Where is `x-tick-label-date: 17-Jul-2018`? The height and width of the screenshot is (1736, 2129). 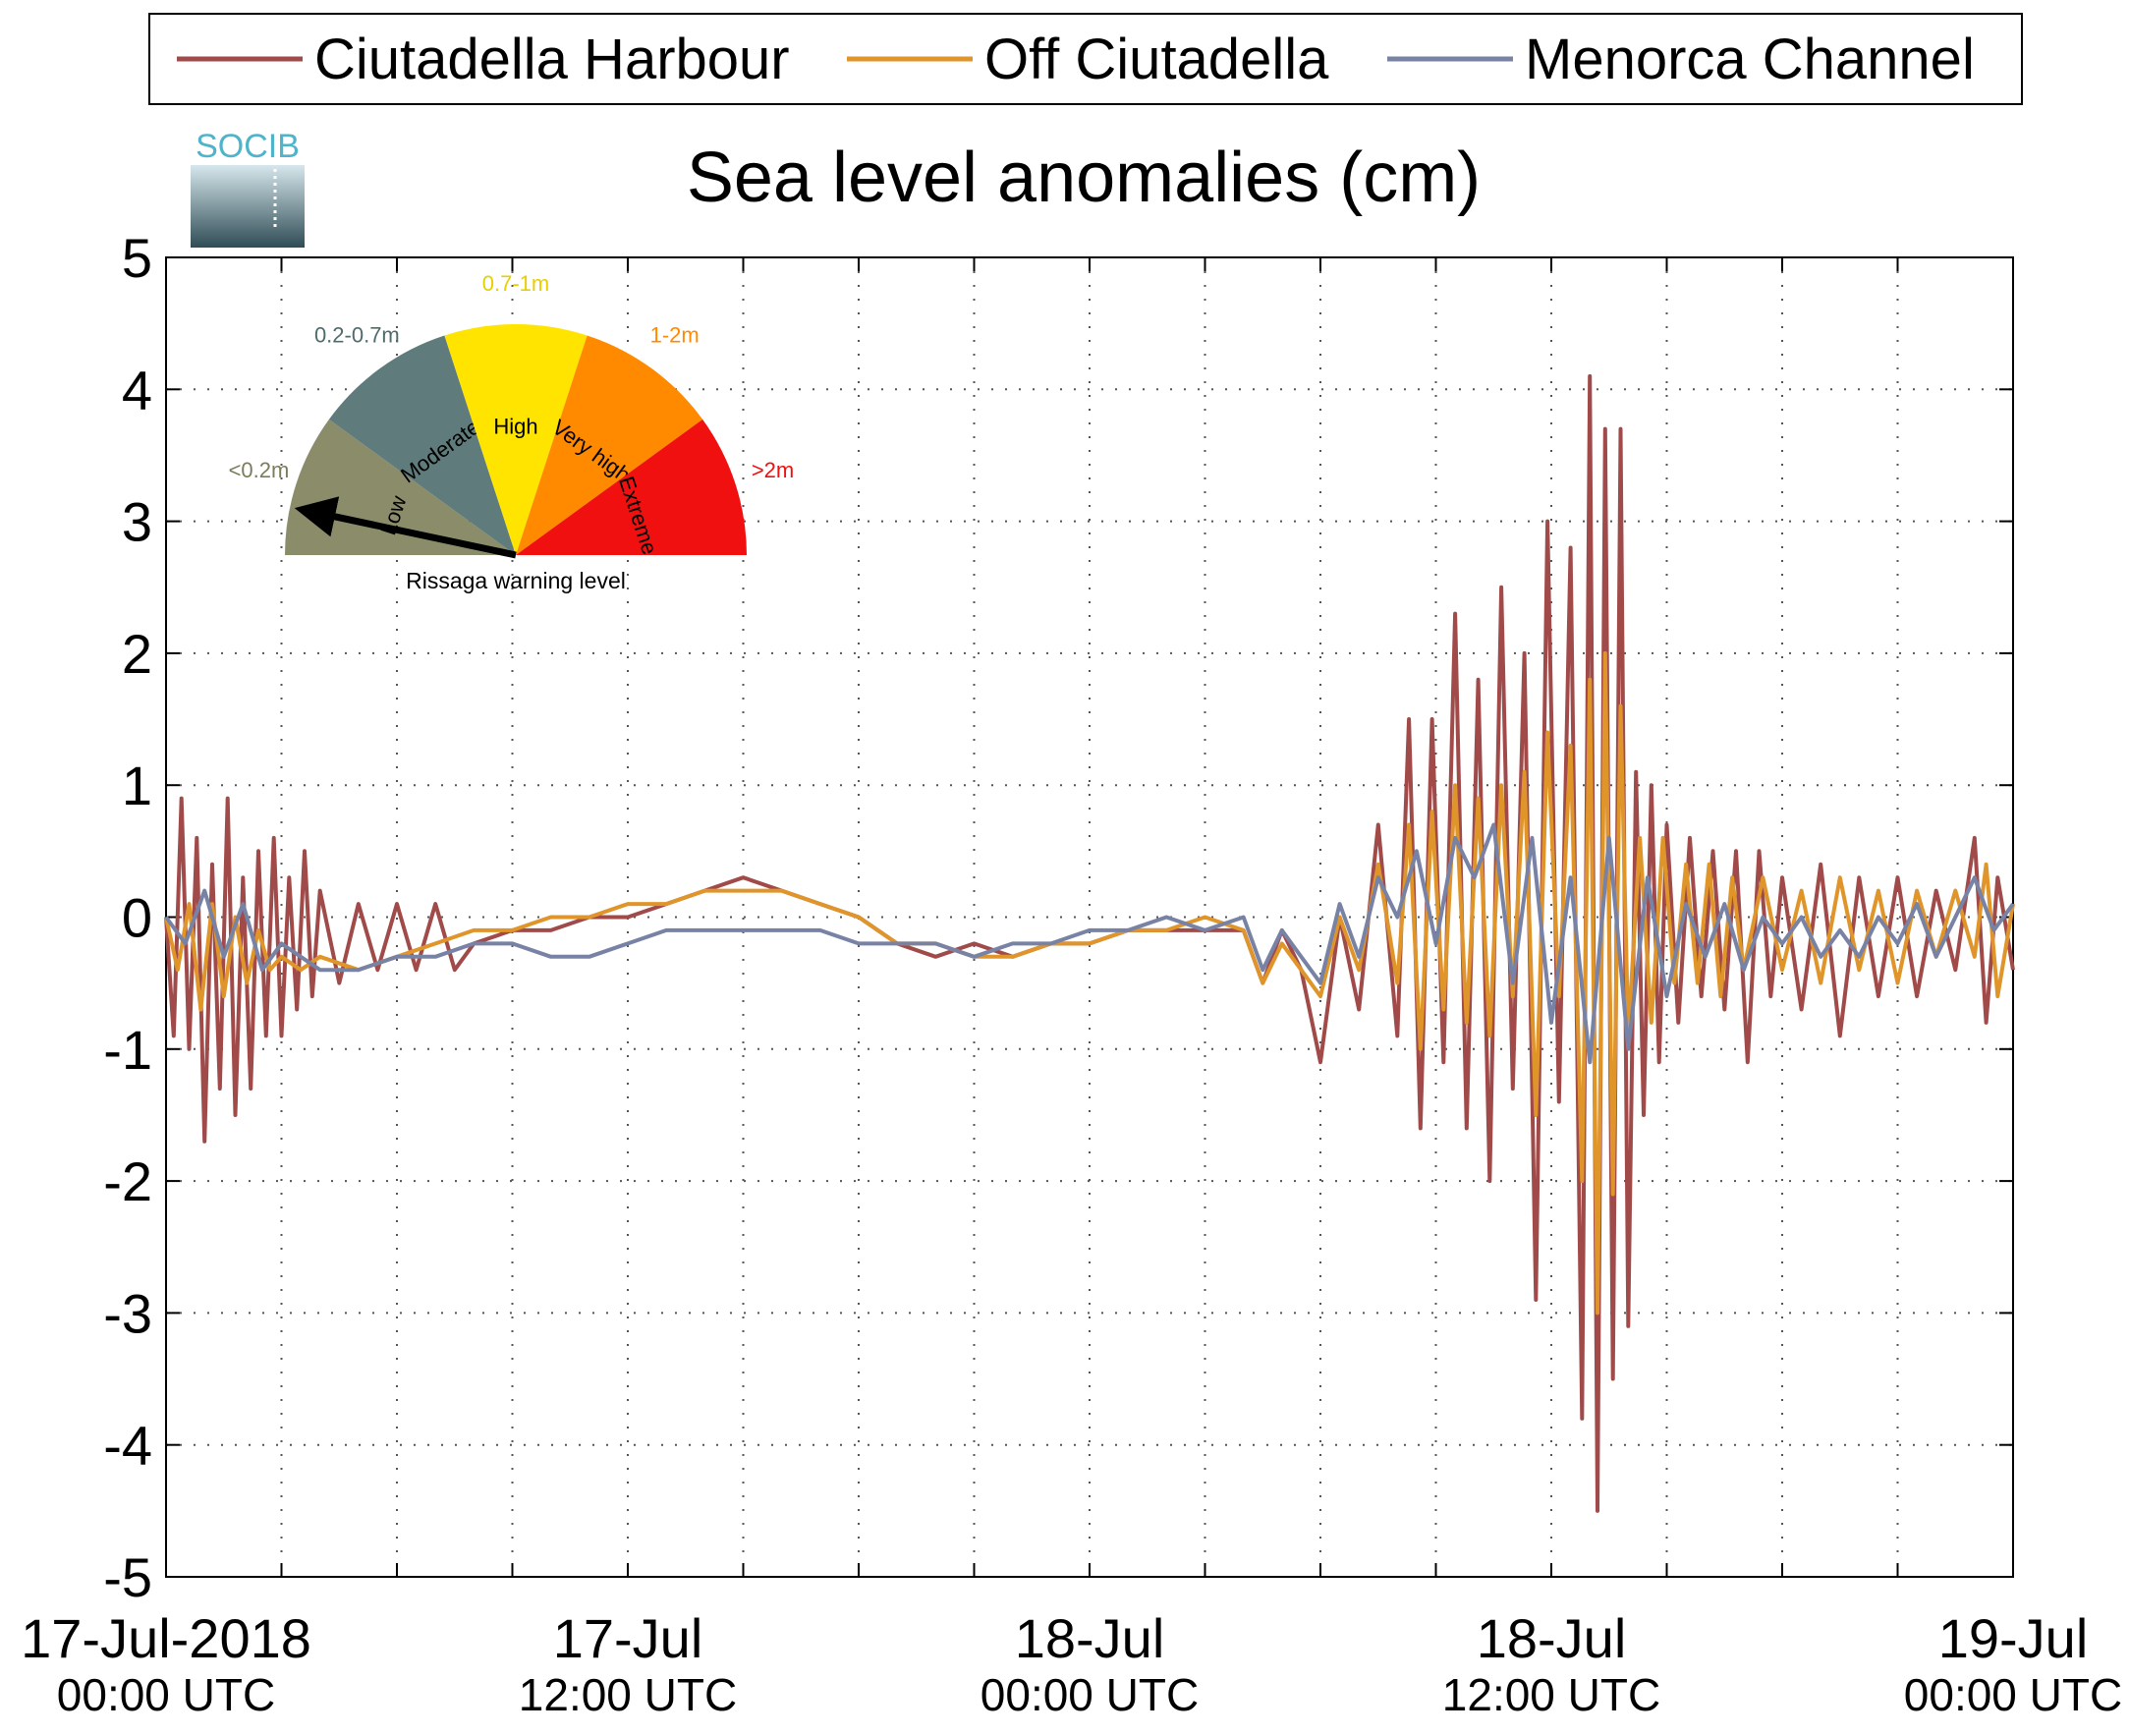
x-tick-label-date: 17-Jul-2018 is located at coordinates (166, 1638).